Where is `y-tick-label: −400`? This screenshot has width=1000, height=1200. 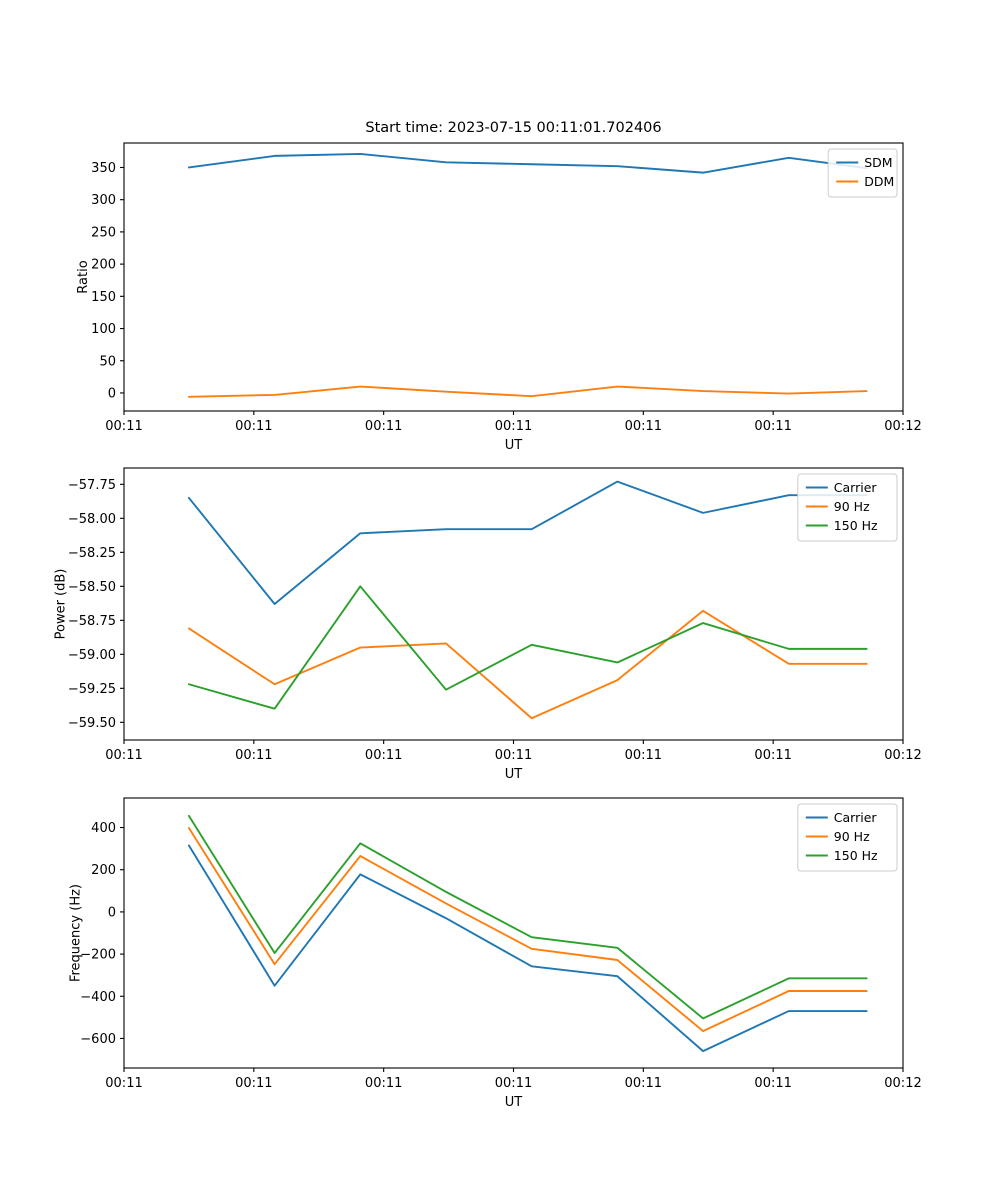 y-tick-label: −400 is located at coordinates (98, 997).